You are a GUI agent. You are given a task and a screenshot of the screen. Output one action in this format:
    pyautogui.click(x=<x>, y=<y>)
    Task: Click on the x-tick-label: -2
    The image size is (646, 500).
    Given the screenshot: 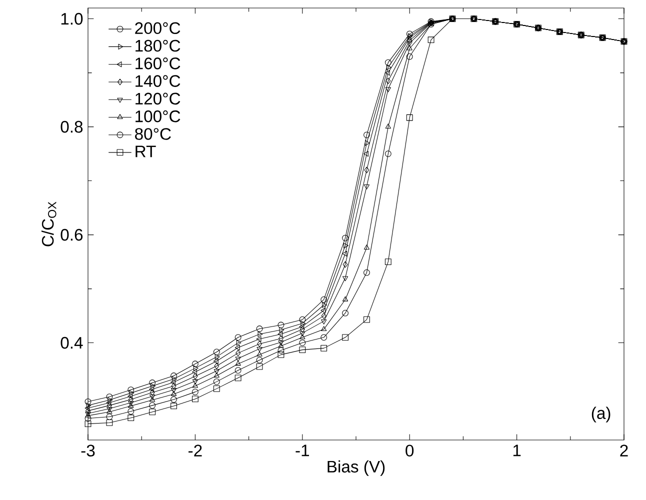 What is the action you would take?
    pyautogui.click(x=195, y=450)
    